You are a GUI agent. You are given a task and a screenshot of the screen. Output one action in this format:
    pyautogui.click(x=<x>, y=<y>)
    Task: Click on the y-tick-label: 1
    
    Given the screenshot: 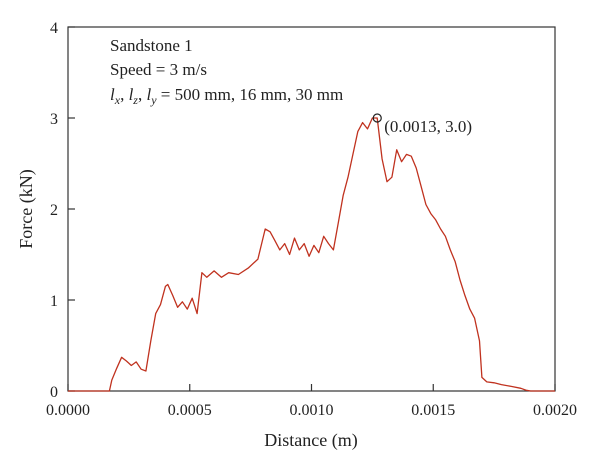 What is the action you would take?
    pyautogui.click(x=54, y=301)
    